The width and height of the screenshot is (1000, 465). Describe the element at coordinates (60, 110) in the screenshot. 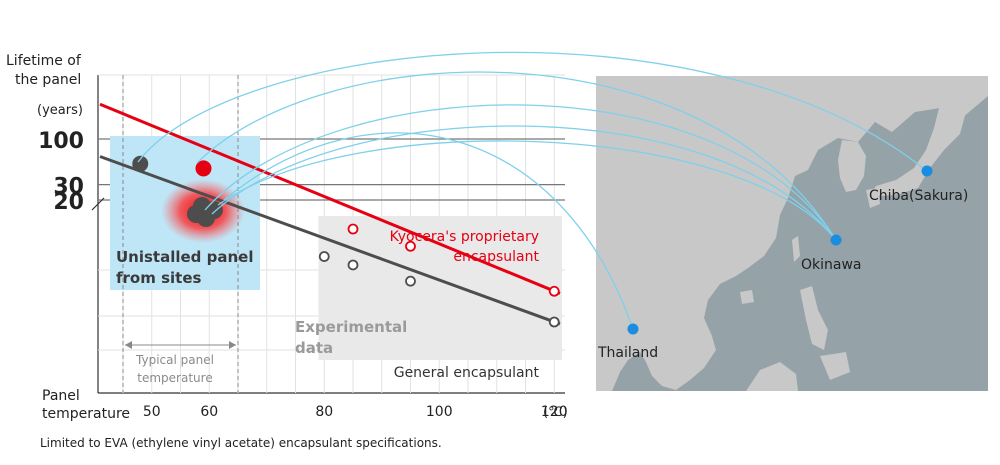

I see `y-axis-unit: (years)` at that location.